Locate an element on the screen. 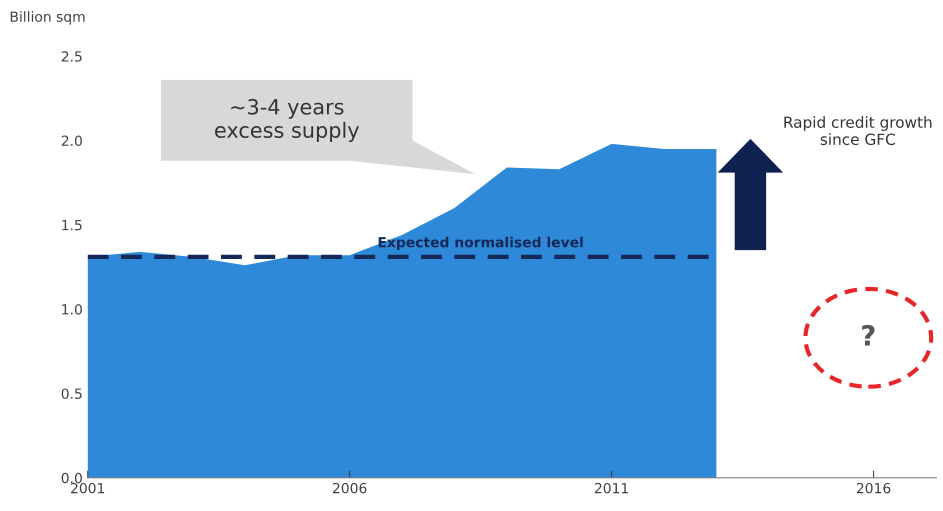  x-tick-label: 2011 is located at coordinates (611, 488).